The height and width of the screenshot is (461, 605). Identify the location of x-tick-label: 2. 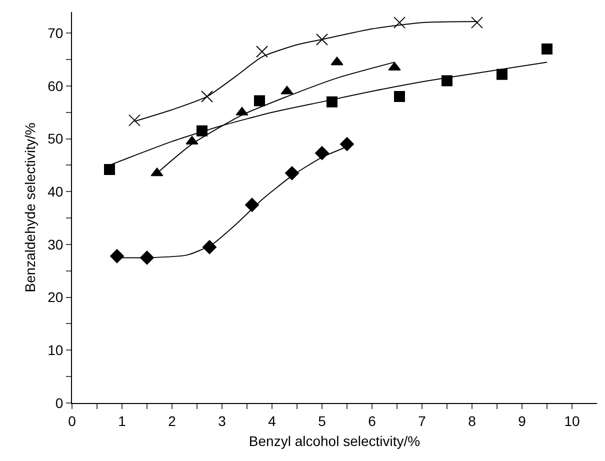
(172, 420).